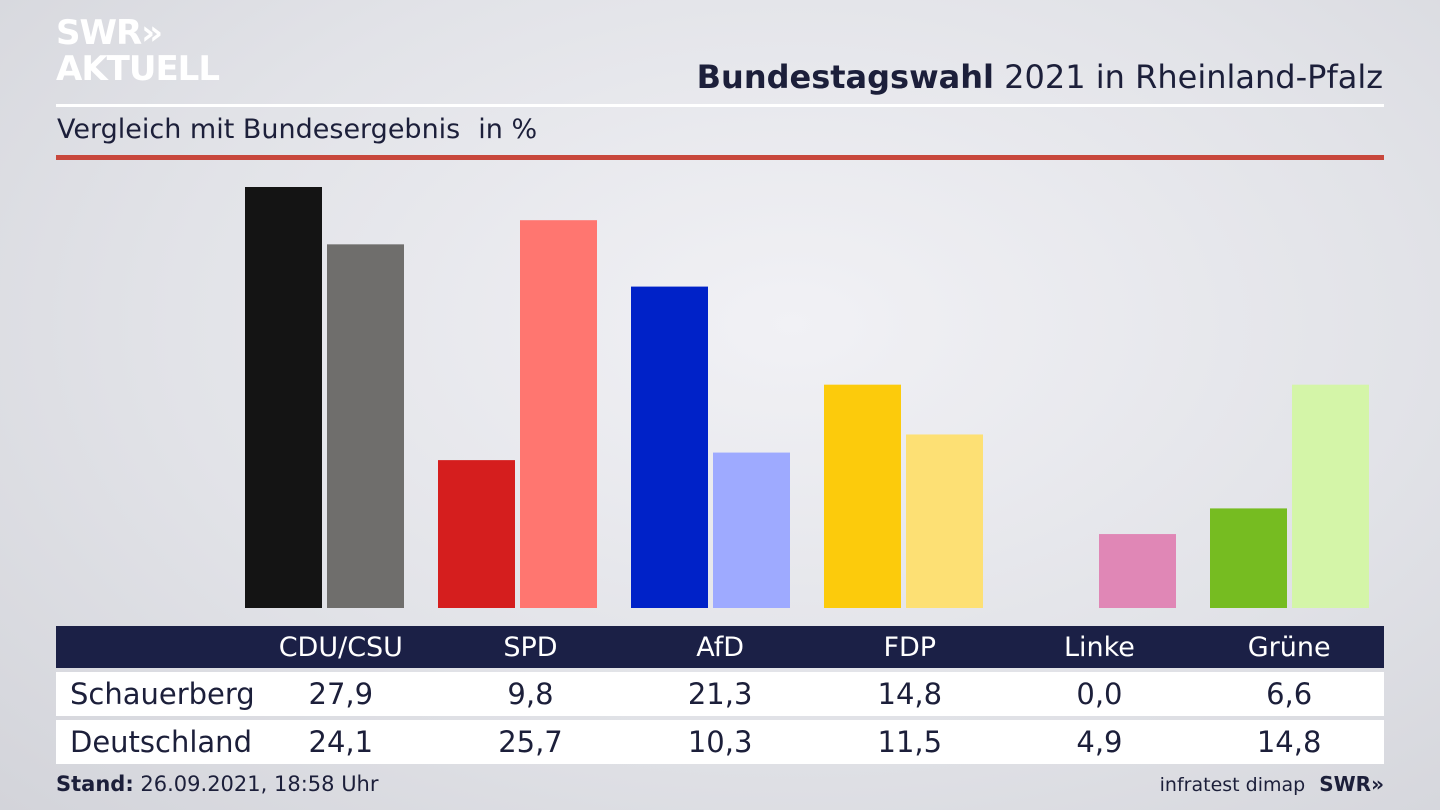 This screenshot has width=1440, height=810. I want to click on value-cell: 4,9, so click(1099, 742).